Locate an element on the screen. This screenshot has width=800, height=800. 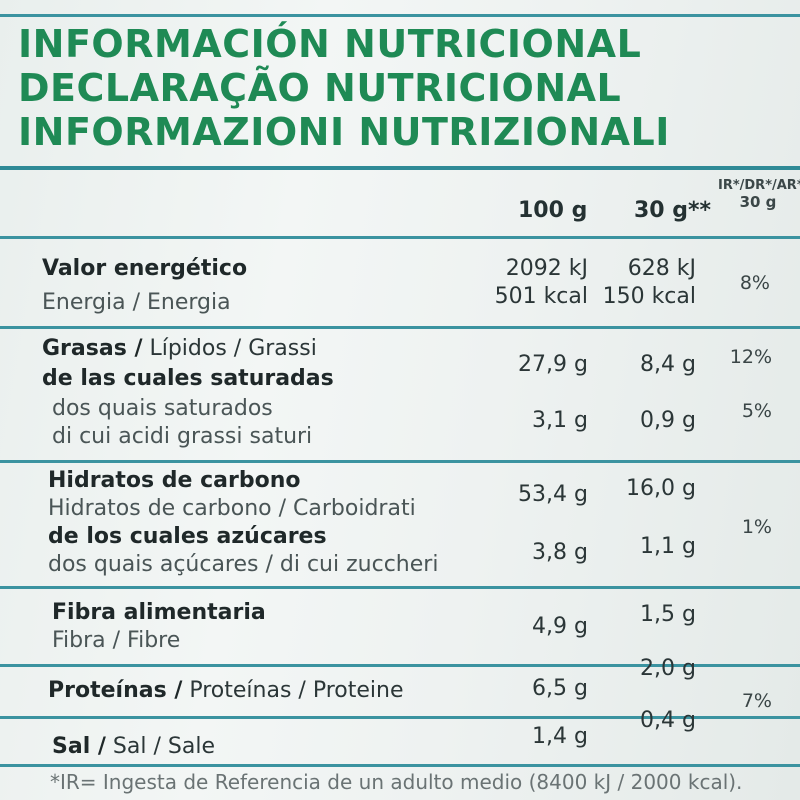
sugars-sublabel: dos quais açúcares / di cui zuccheri is located at coordinates (243, 564).